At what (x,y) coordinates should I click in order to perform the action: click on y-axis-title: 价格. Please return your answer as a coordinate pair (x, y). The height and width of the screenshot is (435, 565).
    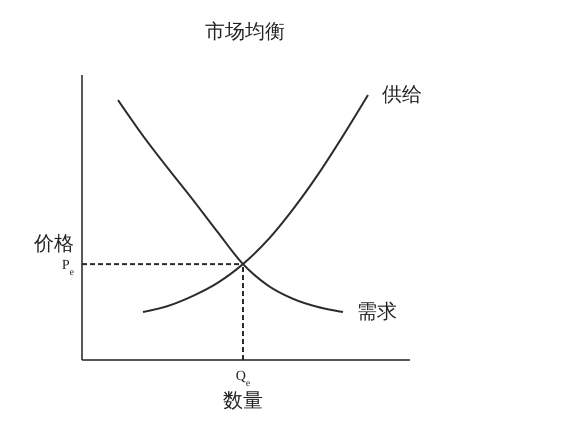
    Looking at the image, I should click on (53, 243).